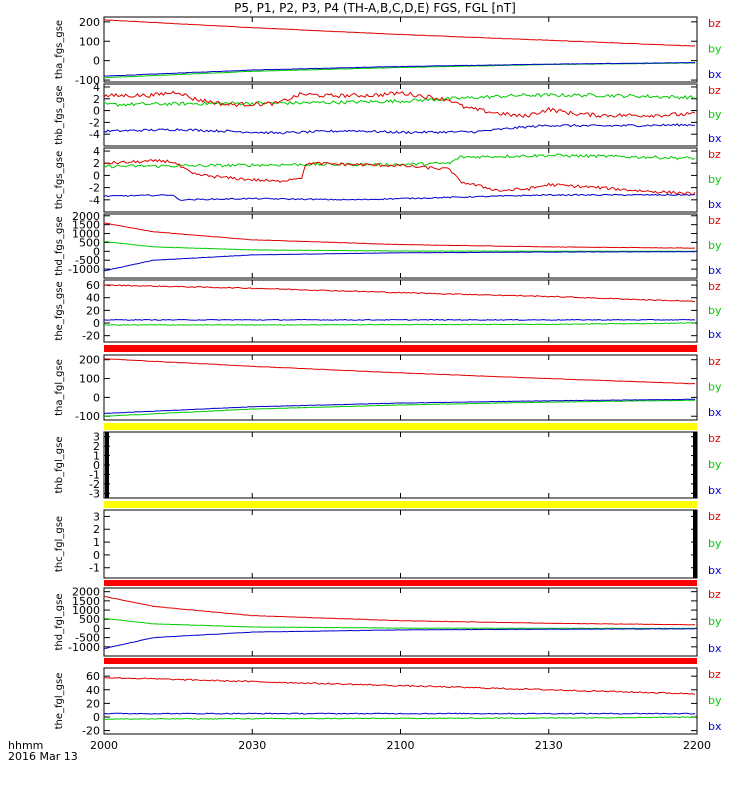 The image size is (750, 800). What do you see at coordinates (59, 49) in the screenshot?
I see `y-axis-label: tha_fgs_gse` at bounding box center [59, 49].